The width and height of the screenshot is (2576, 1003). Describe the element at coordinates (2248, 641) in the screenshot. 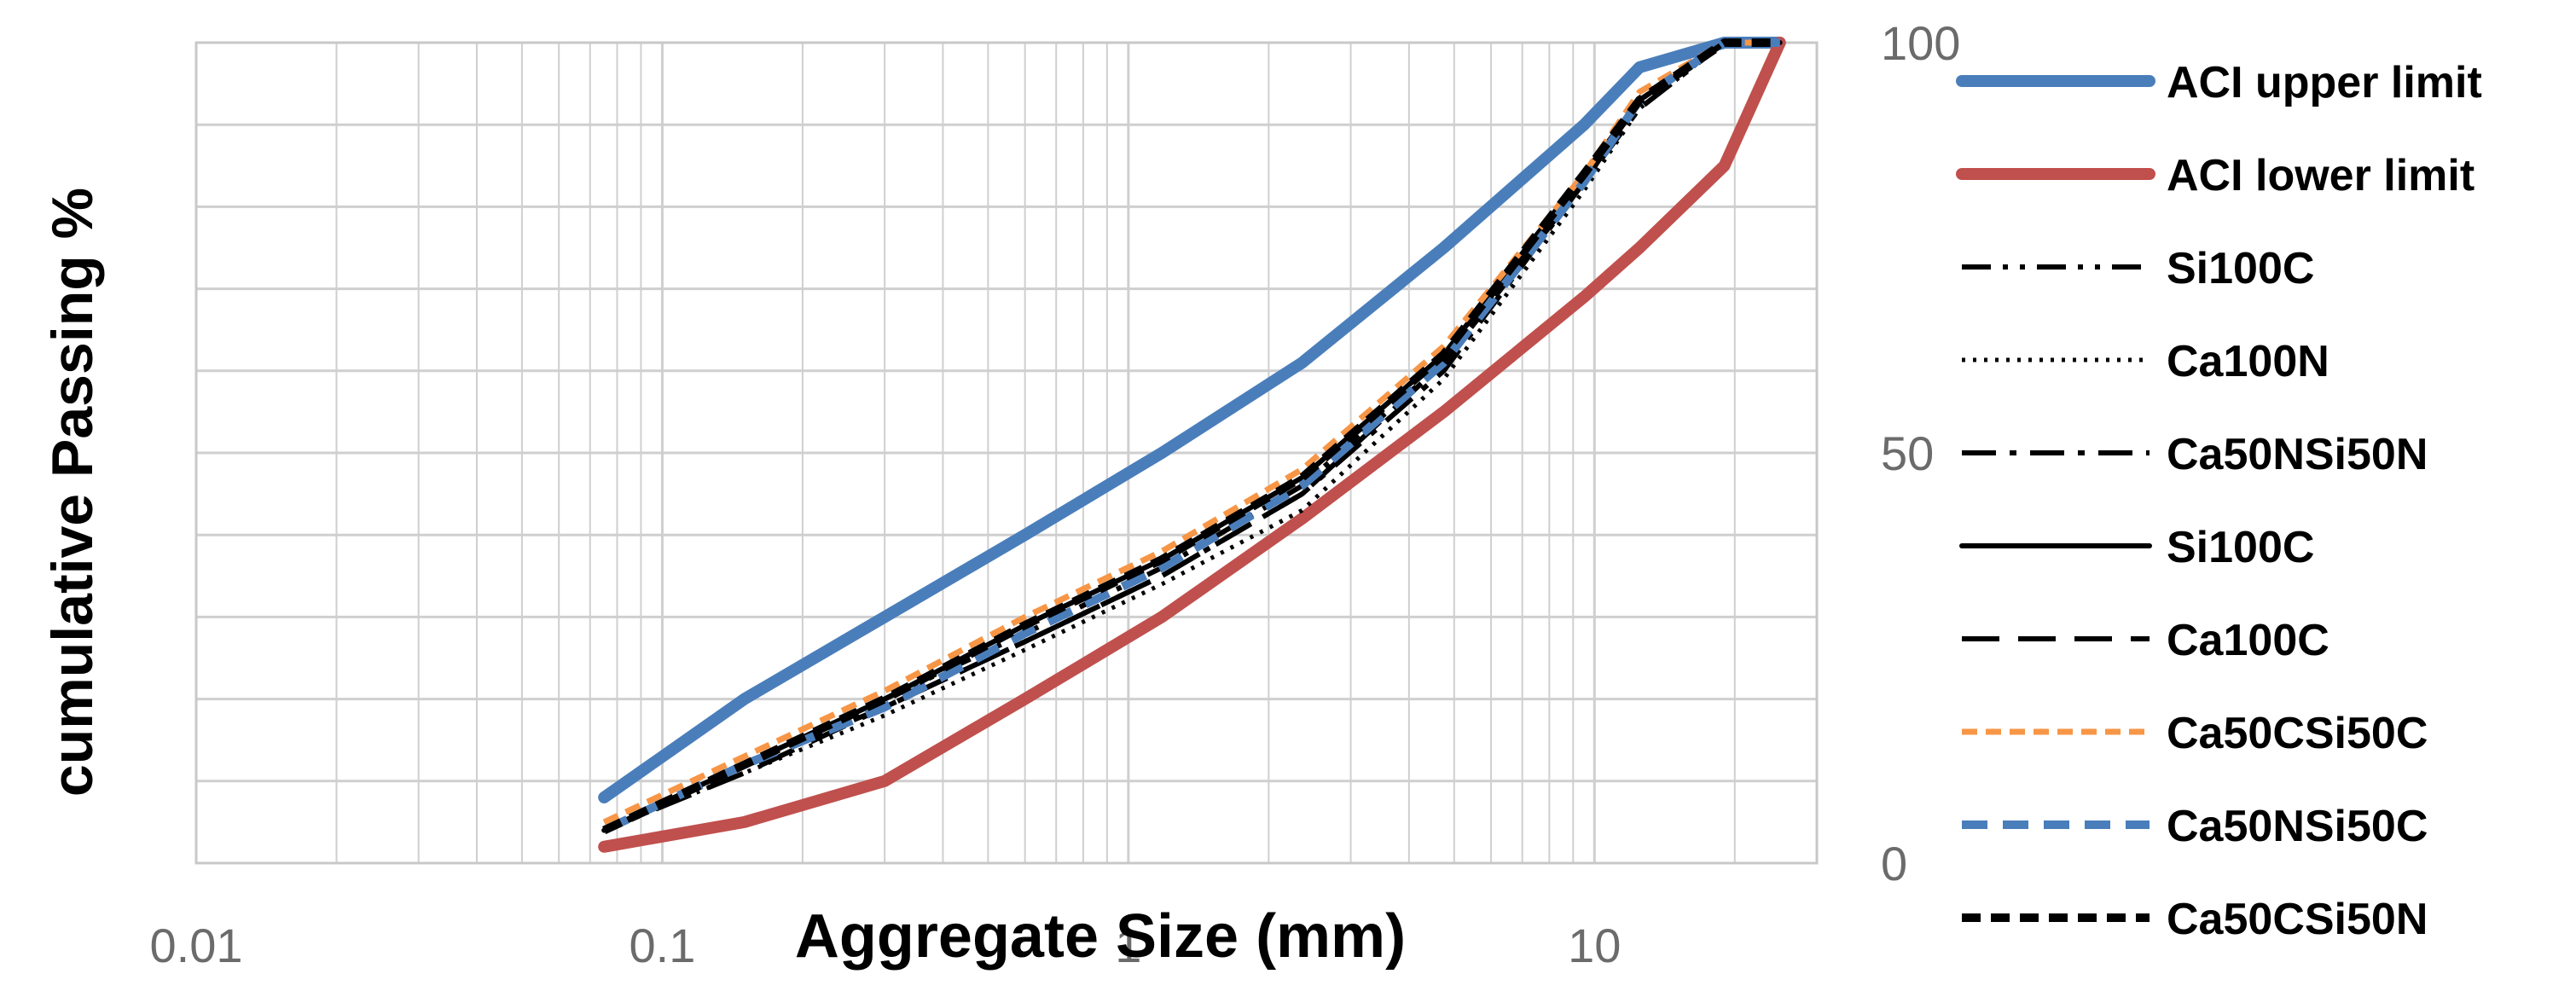

I see `legend-label: Ca100C` at that location.